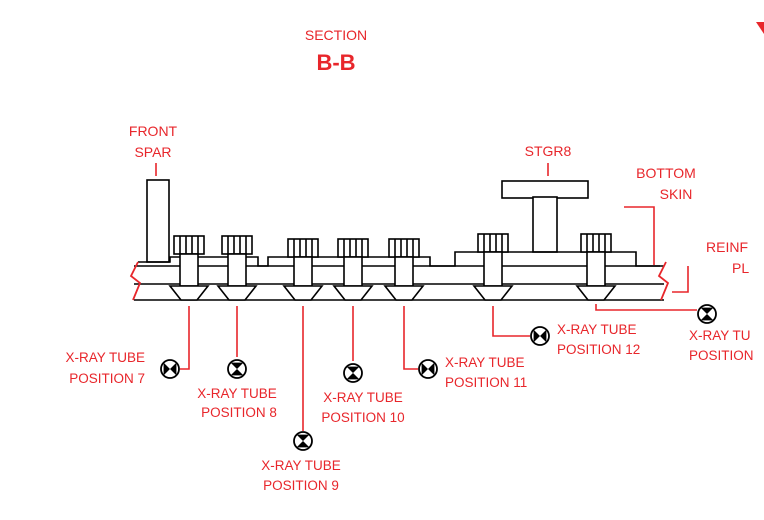  What do you see at coordinates (548, 151) in the screenshot?
I see `stringer-label: STGR8` at bounding box center [548, 151].